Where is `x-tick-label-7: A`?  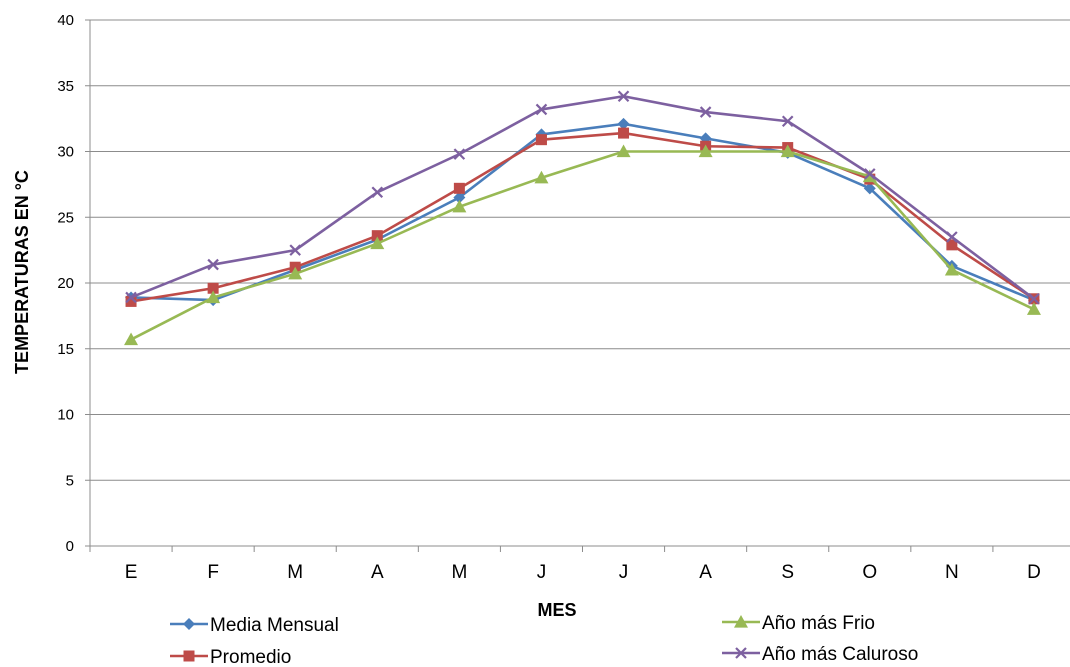 x-tick-label-7: A is located at coordinates (705, 572).